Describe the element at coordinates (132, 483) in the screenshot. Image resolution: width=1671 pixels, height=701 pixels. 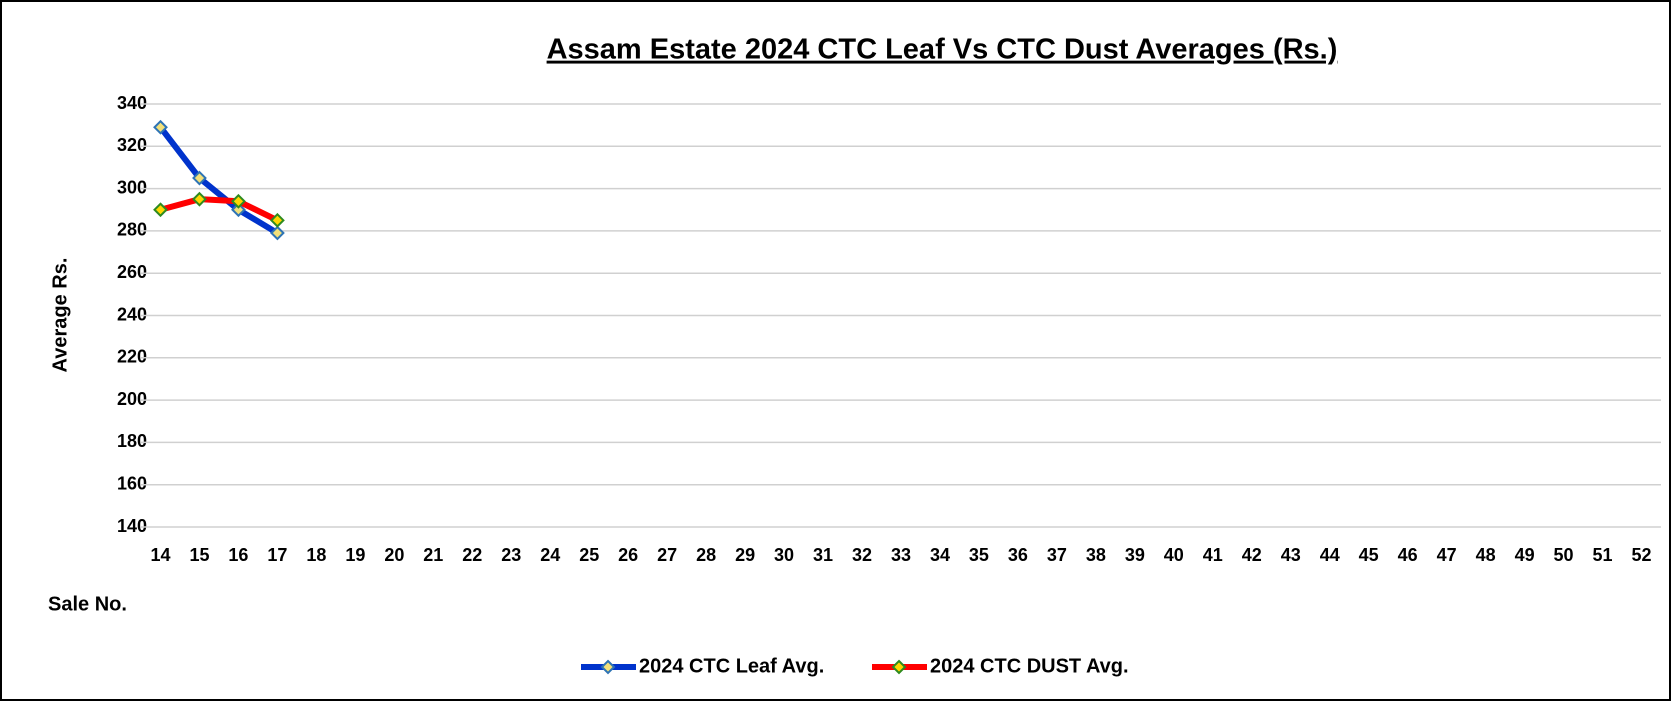
I see `y-tick-label: 160` at that location.